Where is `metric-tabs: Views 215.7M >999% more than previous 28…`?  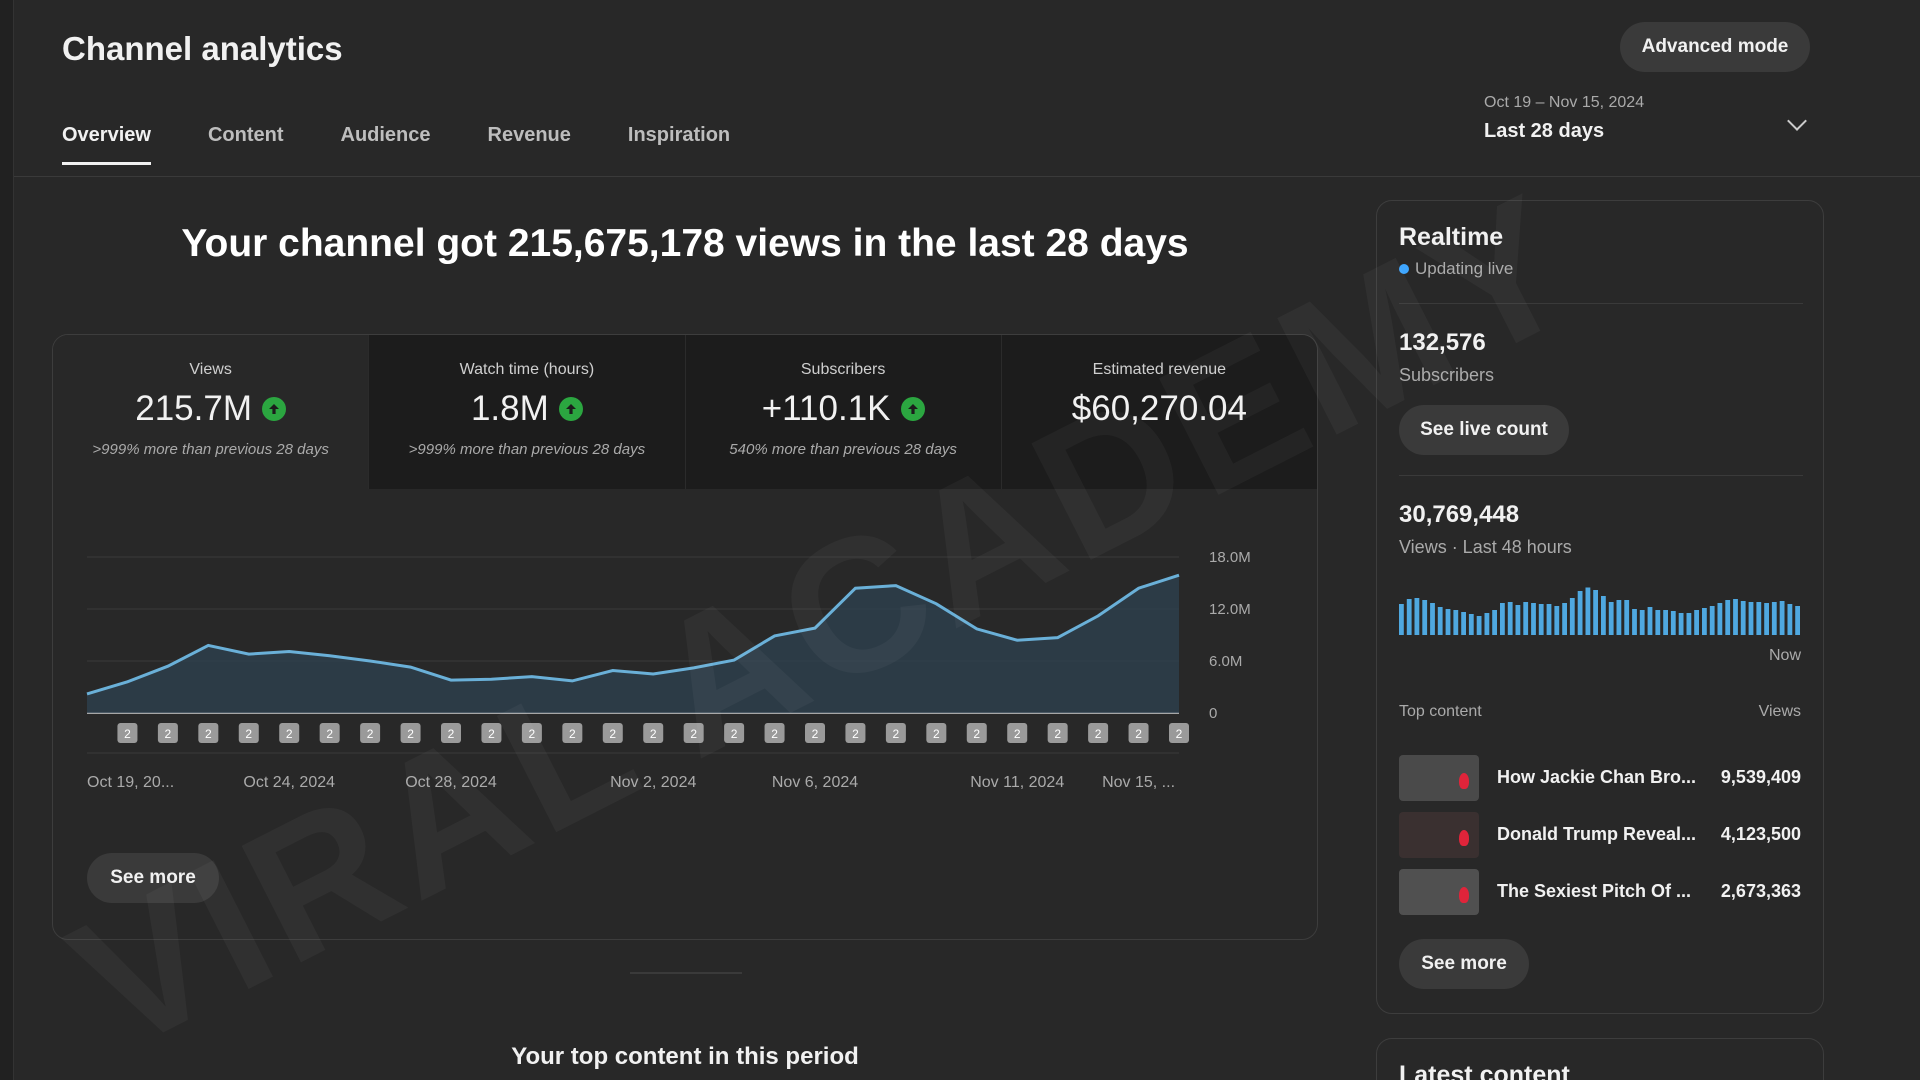 metric-tabs: Views 215.7M >999% more than previous 28… is located at coordinates (685, 412).